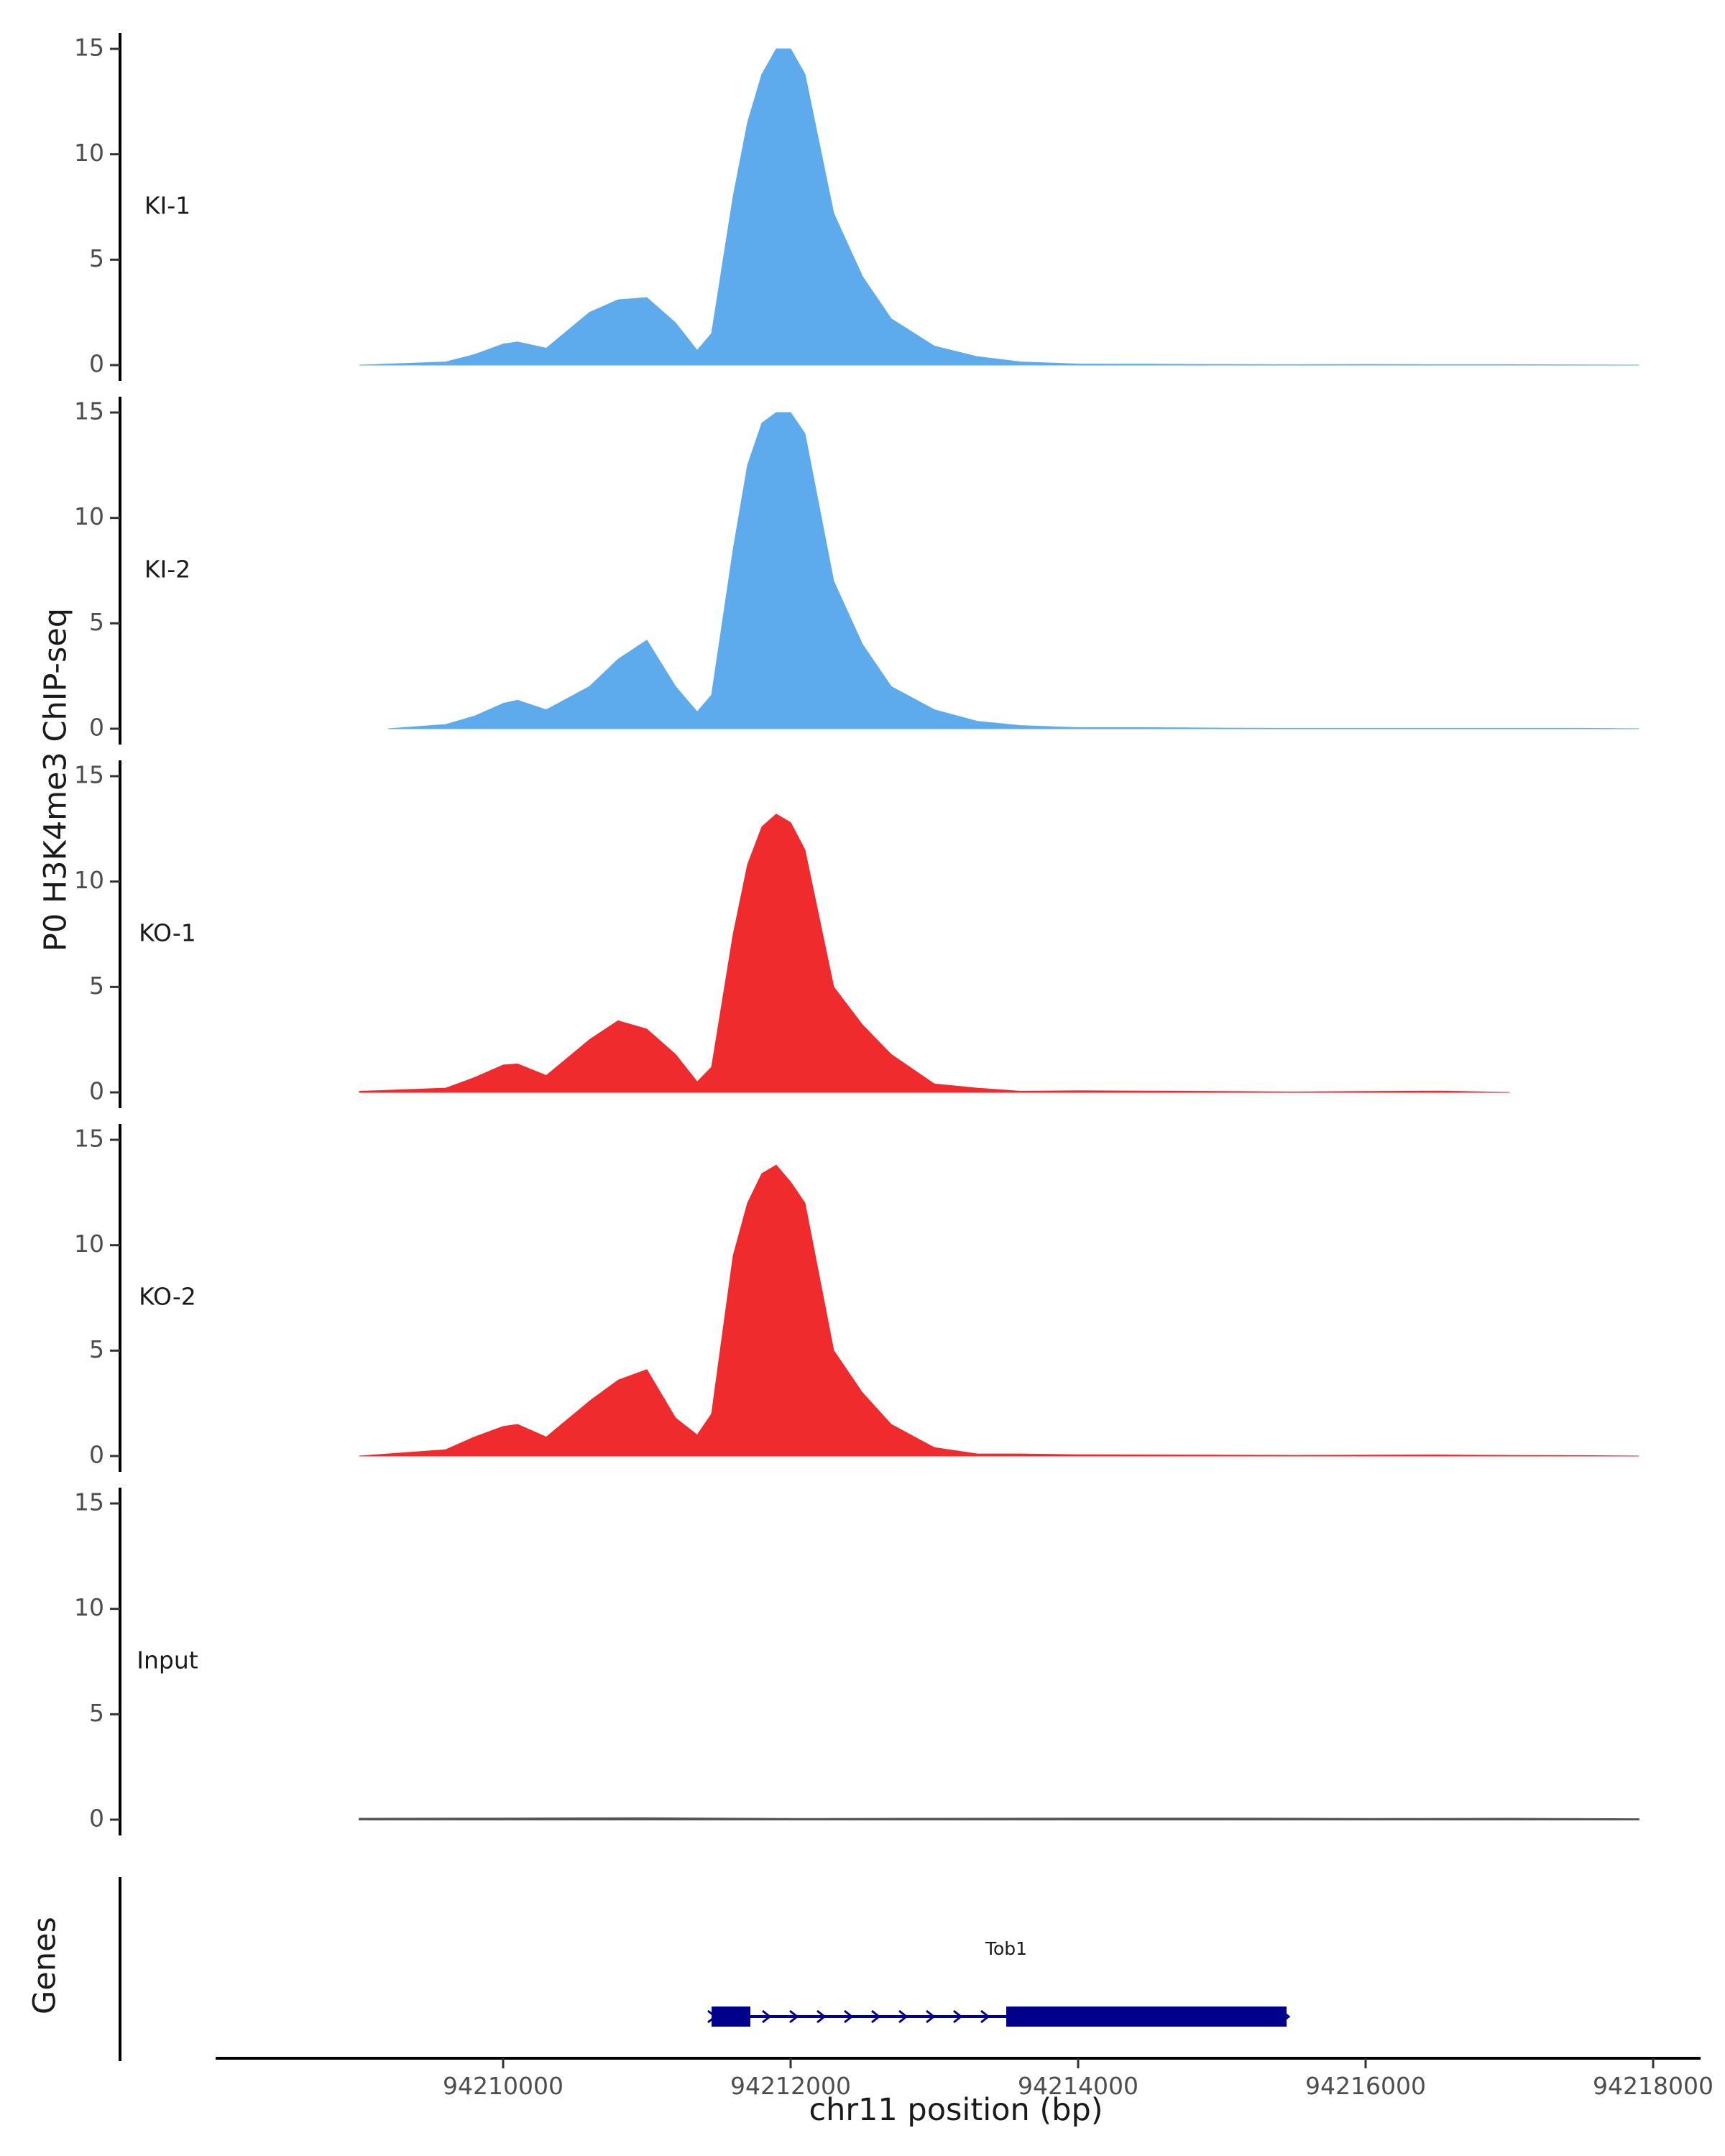 The height and width of the screenshot is (2156, 1725). Describe the element at coordinates (56, 780) in the screenshot. I see `y-axis-title: P0 H3K4me3 ChIP-seq` at that location.